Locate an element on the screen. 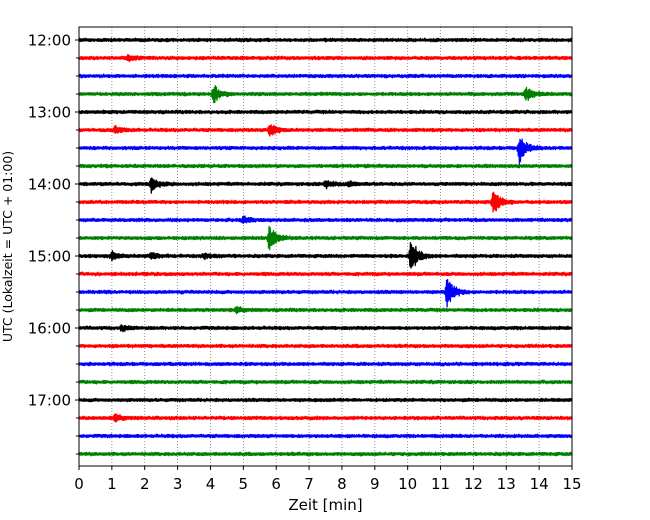  x-tick-label: 9 is located at coordinates (375, 484).